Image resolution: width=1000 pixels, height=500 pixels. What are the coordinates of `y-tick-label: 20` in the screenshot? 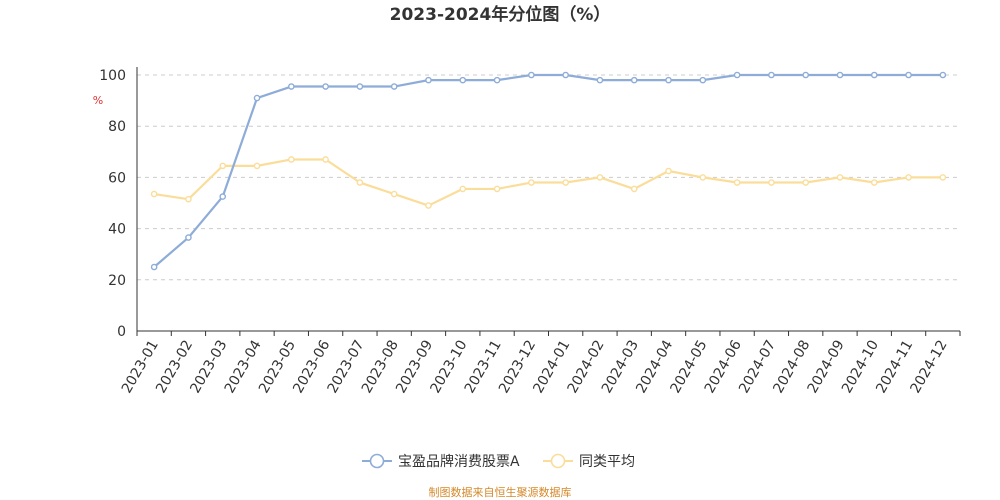 It's located at (117, 281).